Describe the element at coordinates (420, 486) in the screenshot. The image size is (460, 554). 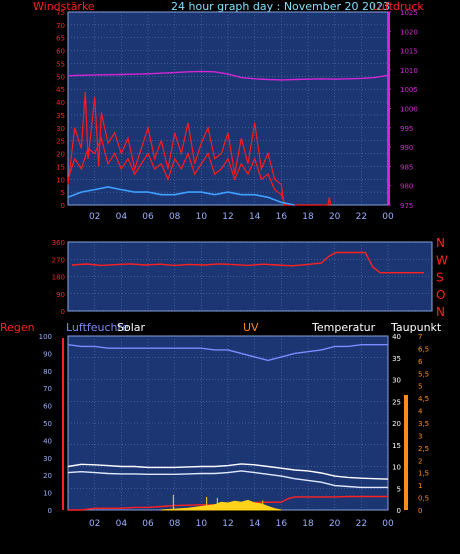
I see `uv-tick-label: 1` at that location.